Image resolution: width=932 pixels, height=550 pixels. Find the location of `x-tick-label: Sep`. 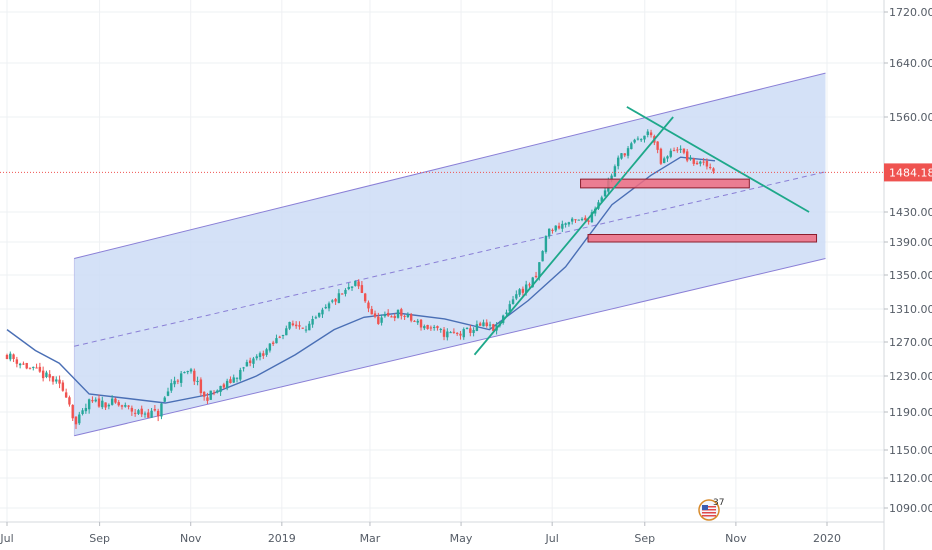

x-tick-label: Sep is located at coordinates (99, 538).